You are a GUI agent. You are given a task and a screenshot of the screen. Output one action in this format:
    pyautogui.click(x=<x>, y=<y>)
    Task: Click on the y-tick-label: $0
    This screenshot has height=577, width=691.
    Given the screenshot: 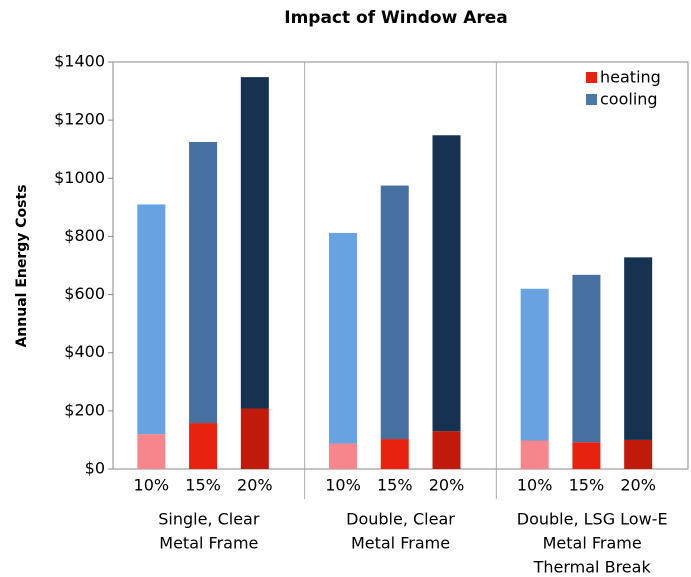 What is the action you would take?
    pyautogui.click(x=95, y=468)
    